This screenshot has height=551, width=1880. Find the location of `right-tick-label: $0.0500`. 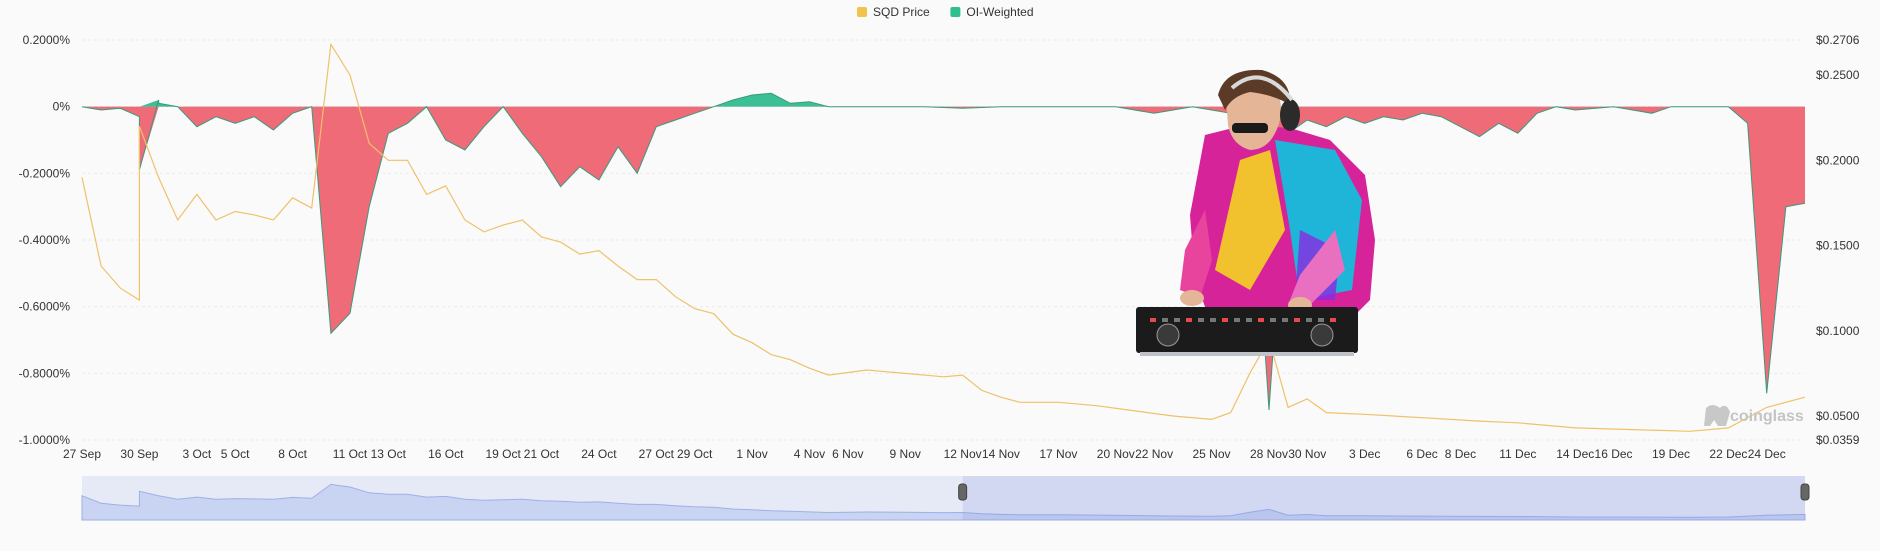

right-tick-label: $0.0500 is located at coordinates (1838, 416).